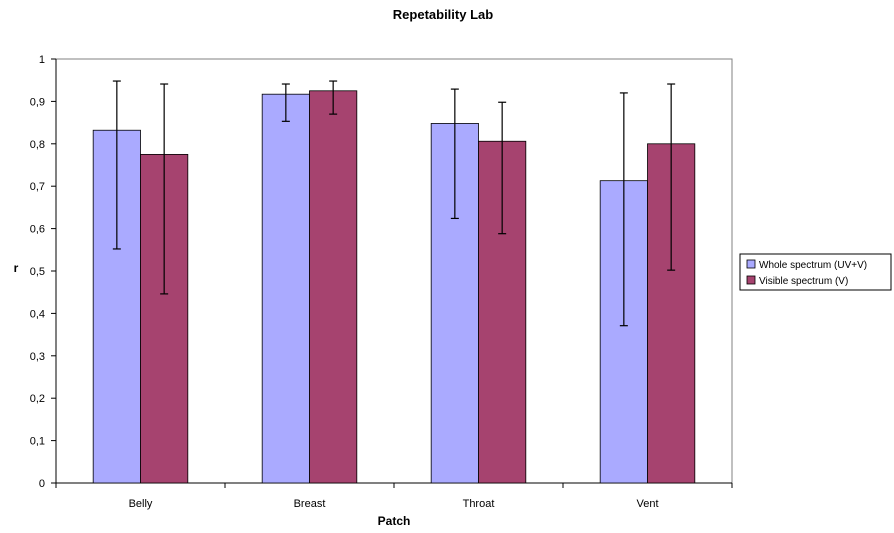 The image size is (894, 533). Describe the element at coordinates (42, 60) in the screenshot. I see `y-tick-label: 1` at that location.